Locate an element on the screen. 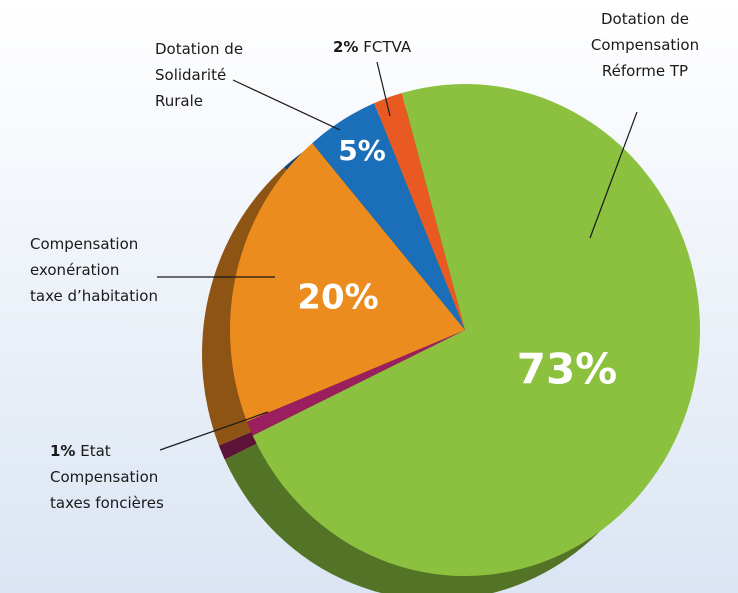 This screenshot has width=738, height=593. slice-name: 1% Etat Compensation taxes foncières is located at coordinates (107, 477).